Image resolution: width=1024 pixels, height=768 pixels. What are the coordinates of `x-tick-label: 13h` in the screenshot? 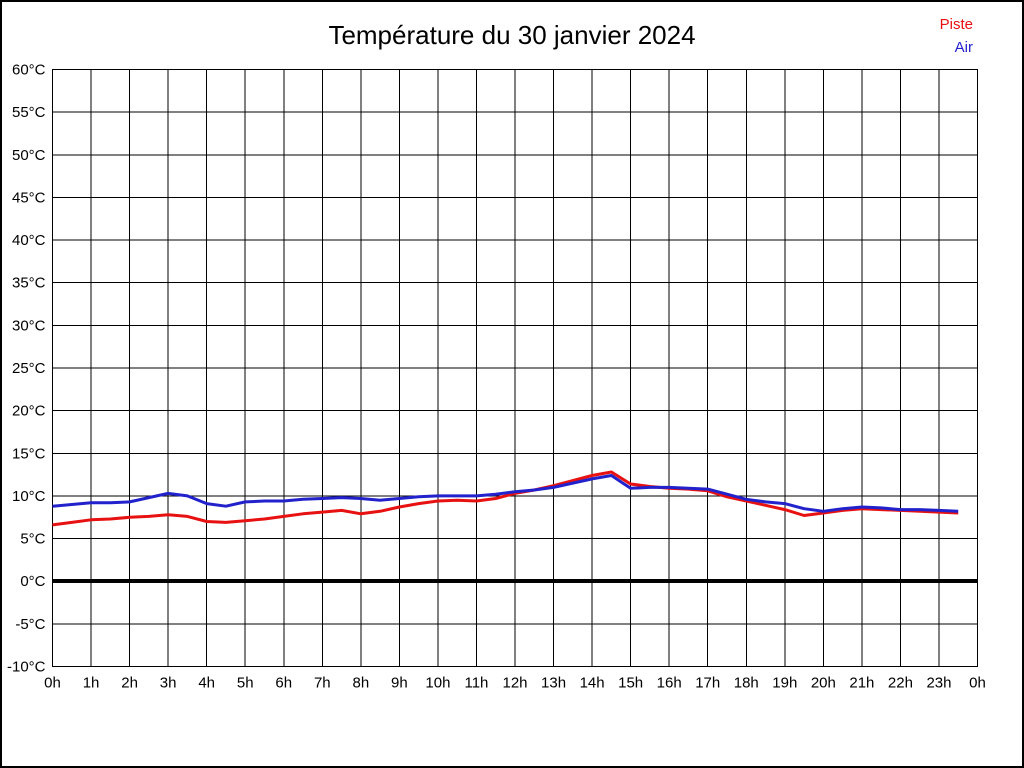 It's located at (553, 683).